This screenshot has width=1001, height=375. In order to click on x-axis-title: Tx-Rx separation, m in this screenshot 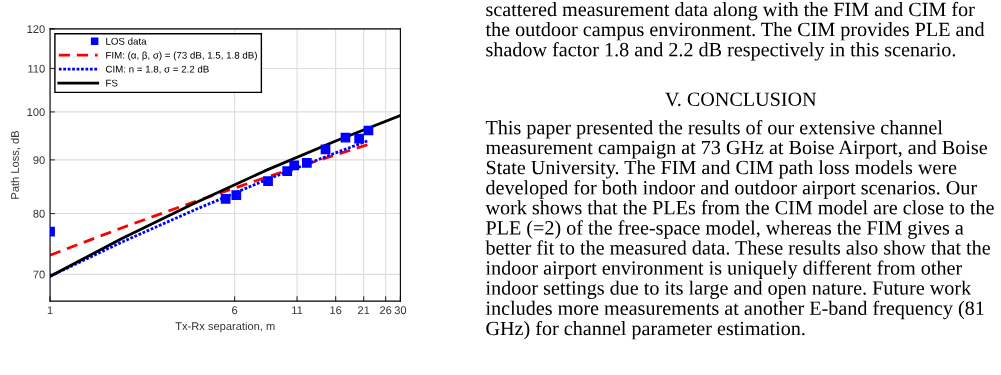, I will do `click(225, 327)`.